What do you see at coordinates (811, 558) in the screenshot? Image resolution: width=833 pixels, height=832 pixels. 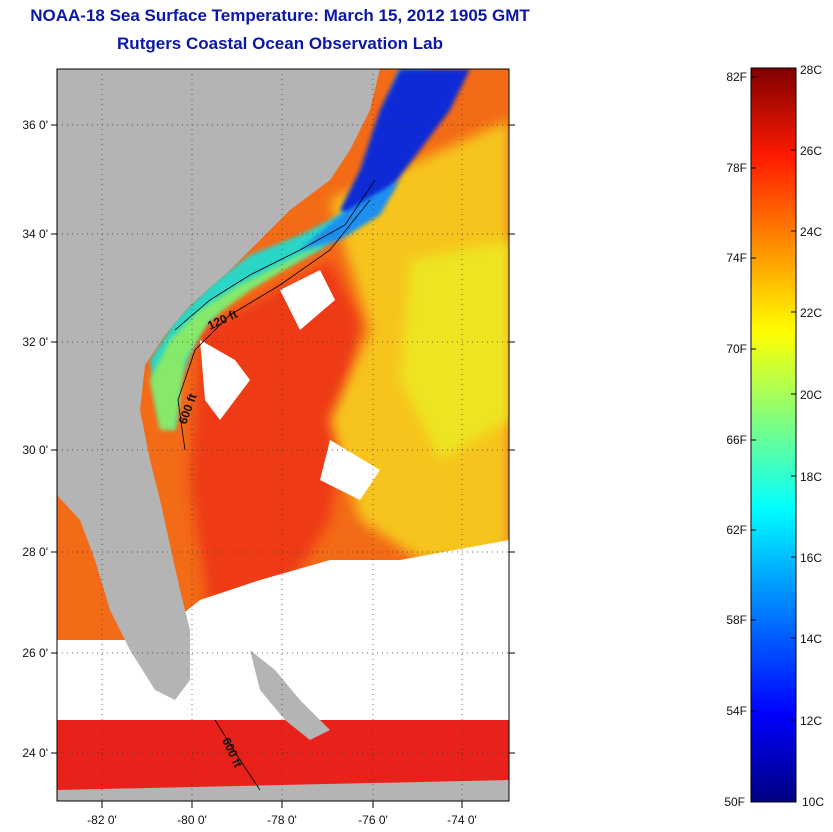 I see `colorbar-c-16: 16C` at bounding box center [811, 558].